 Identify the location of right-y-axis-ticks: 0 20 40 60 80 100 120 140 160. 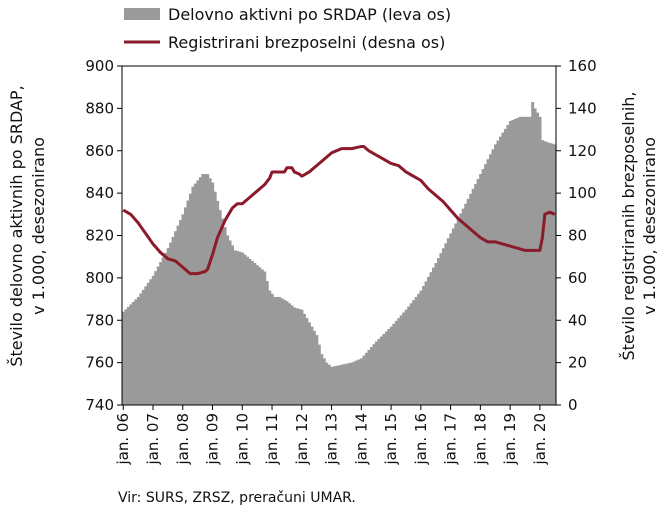
(576, 235).